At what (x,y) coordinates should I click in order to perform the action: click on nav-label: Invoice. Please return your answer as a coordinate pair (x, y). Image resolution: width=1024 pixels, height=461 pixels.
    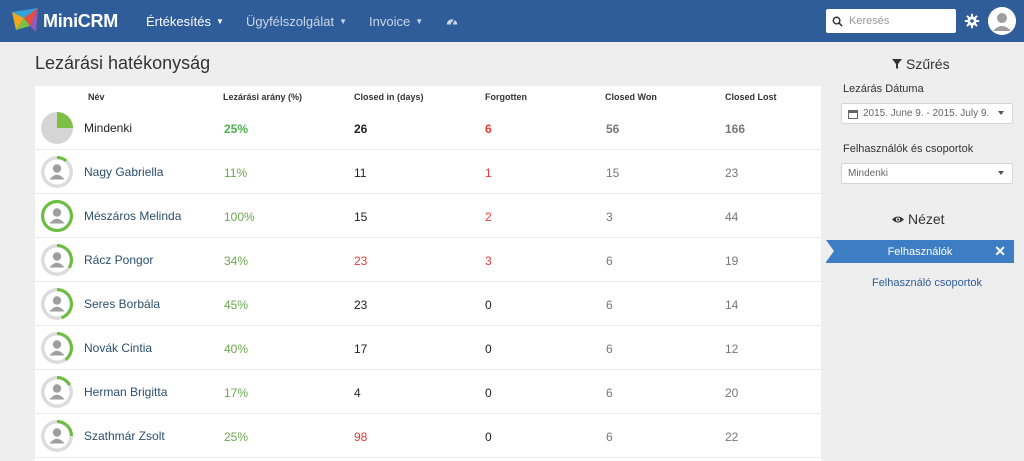
    Looking at the image, I should click on (390, 21).